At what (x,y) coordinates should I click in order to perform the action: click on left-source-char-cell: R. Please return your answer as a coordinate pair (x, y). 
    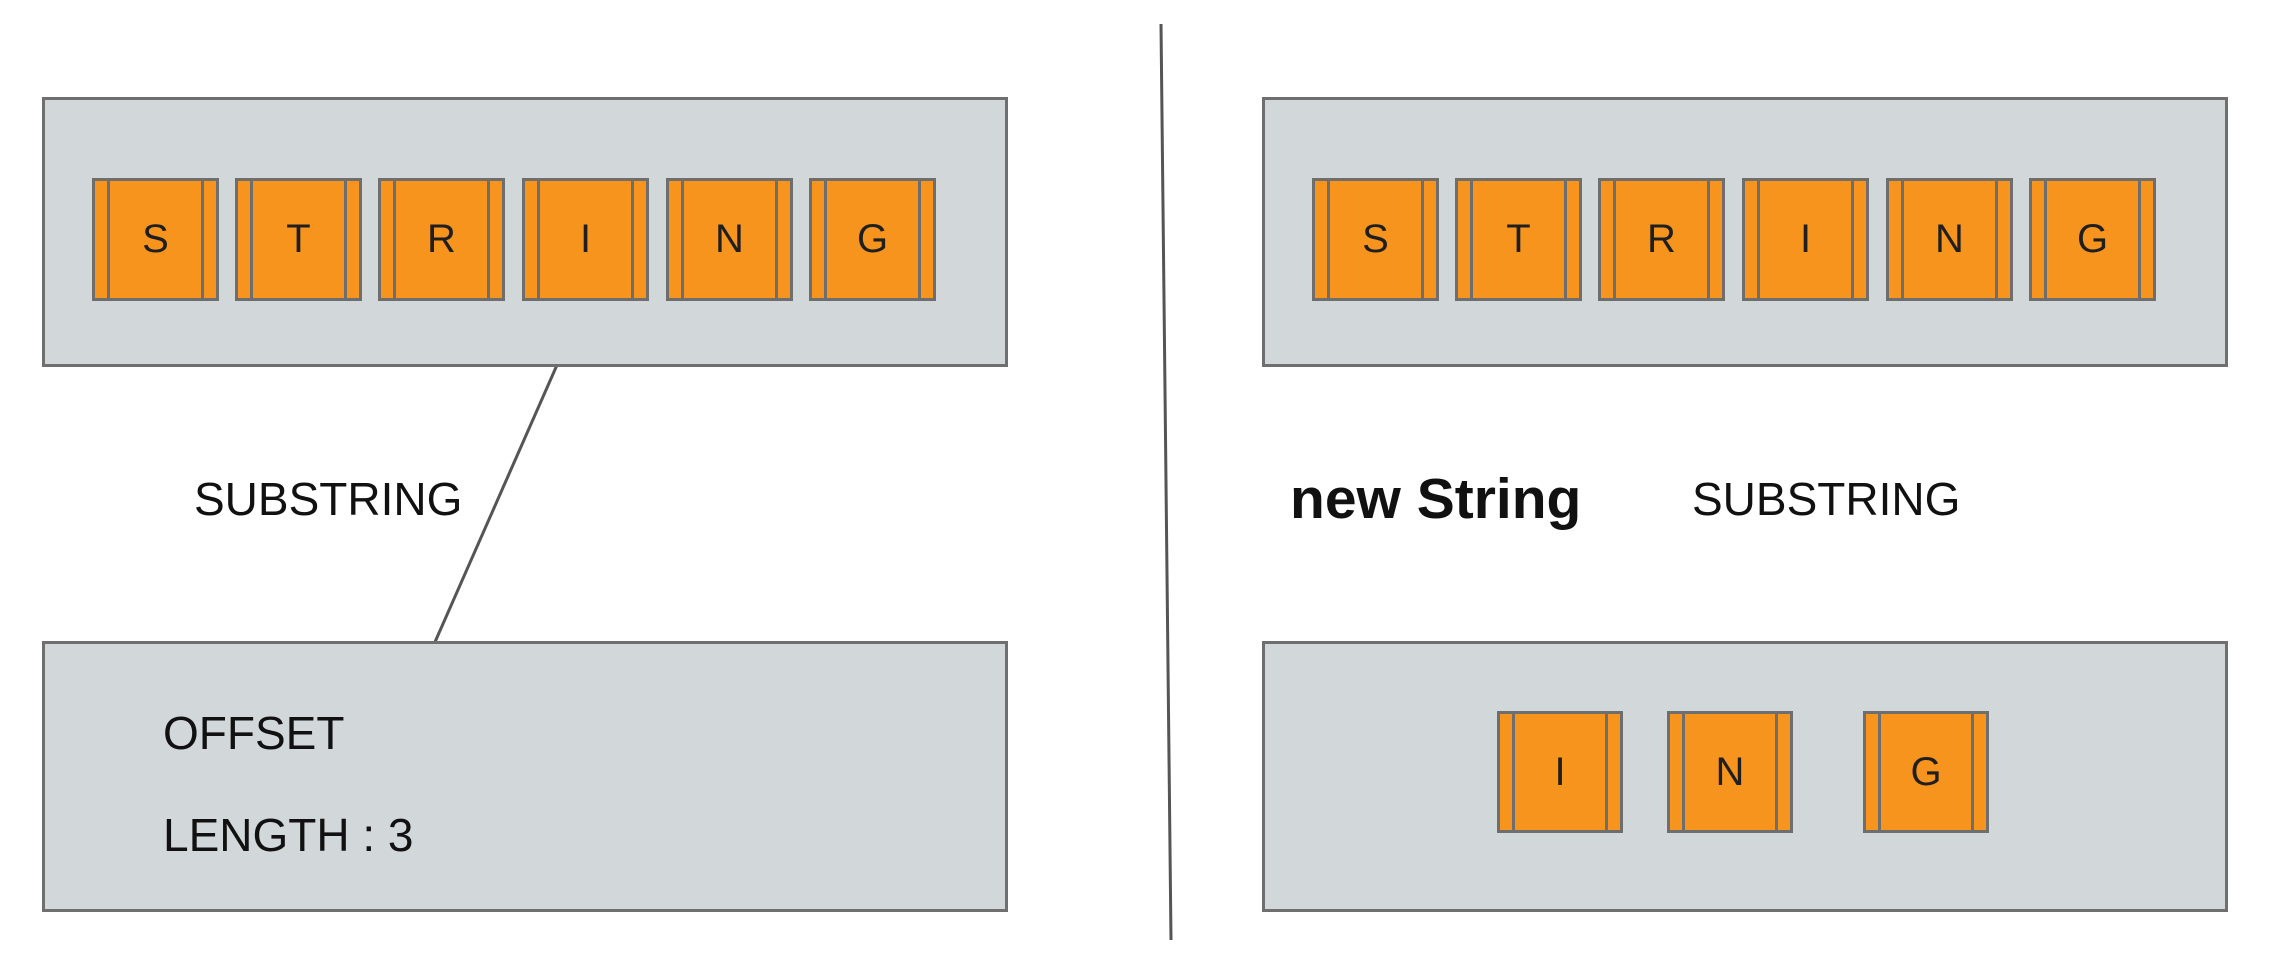
    Looking at the image, I should click on (441, 239).